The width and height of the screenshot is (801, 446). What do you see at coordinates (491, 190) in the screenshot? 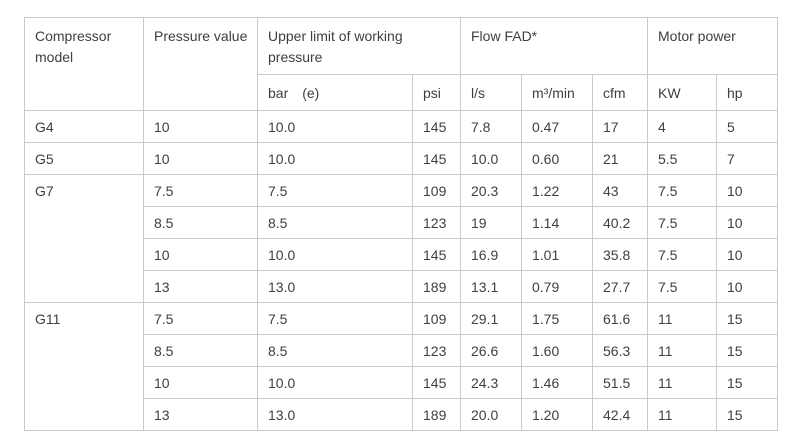
I see `cell-ls: 20.3` at bounding box center [491, 190].